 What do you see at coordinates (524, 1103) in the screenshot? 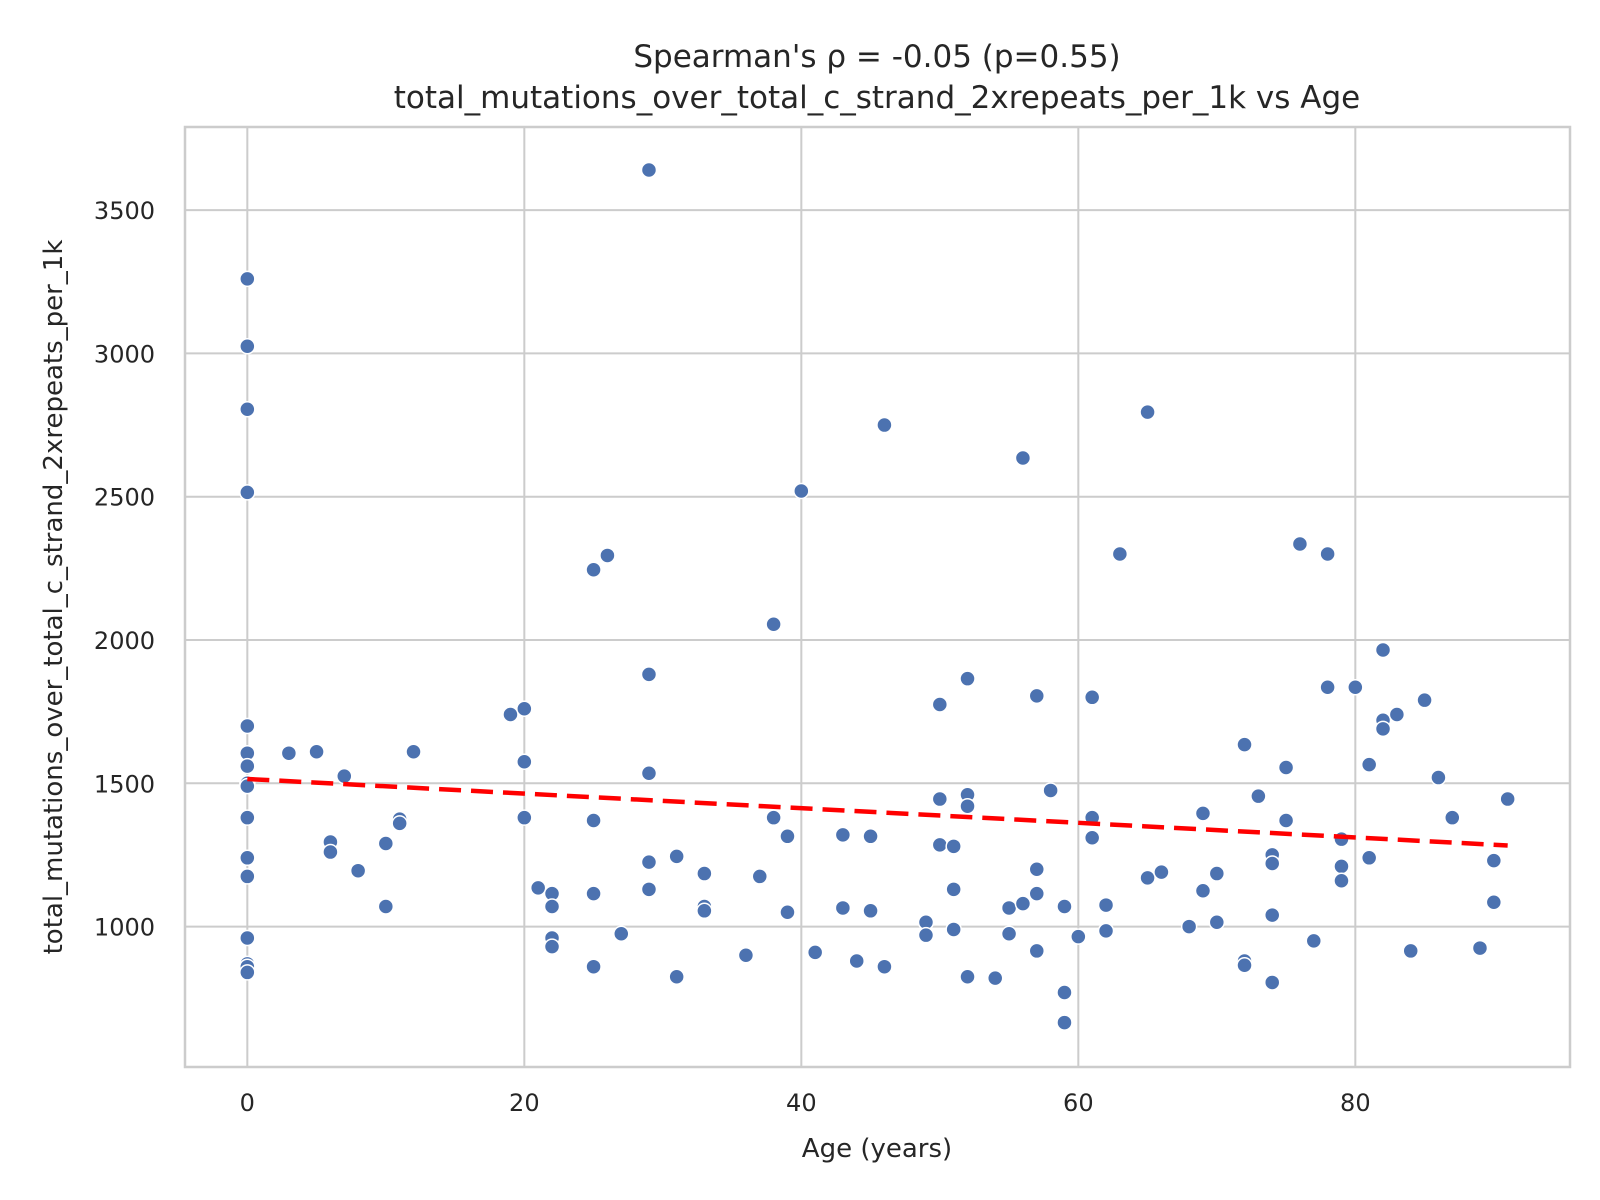
I see `x-tick-label: 20` at bounding box center [524, 1103].